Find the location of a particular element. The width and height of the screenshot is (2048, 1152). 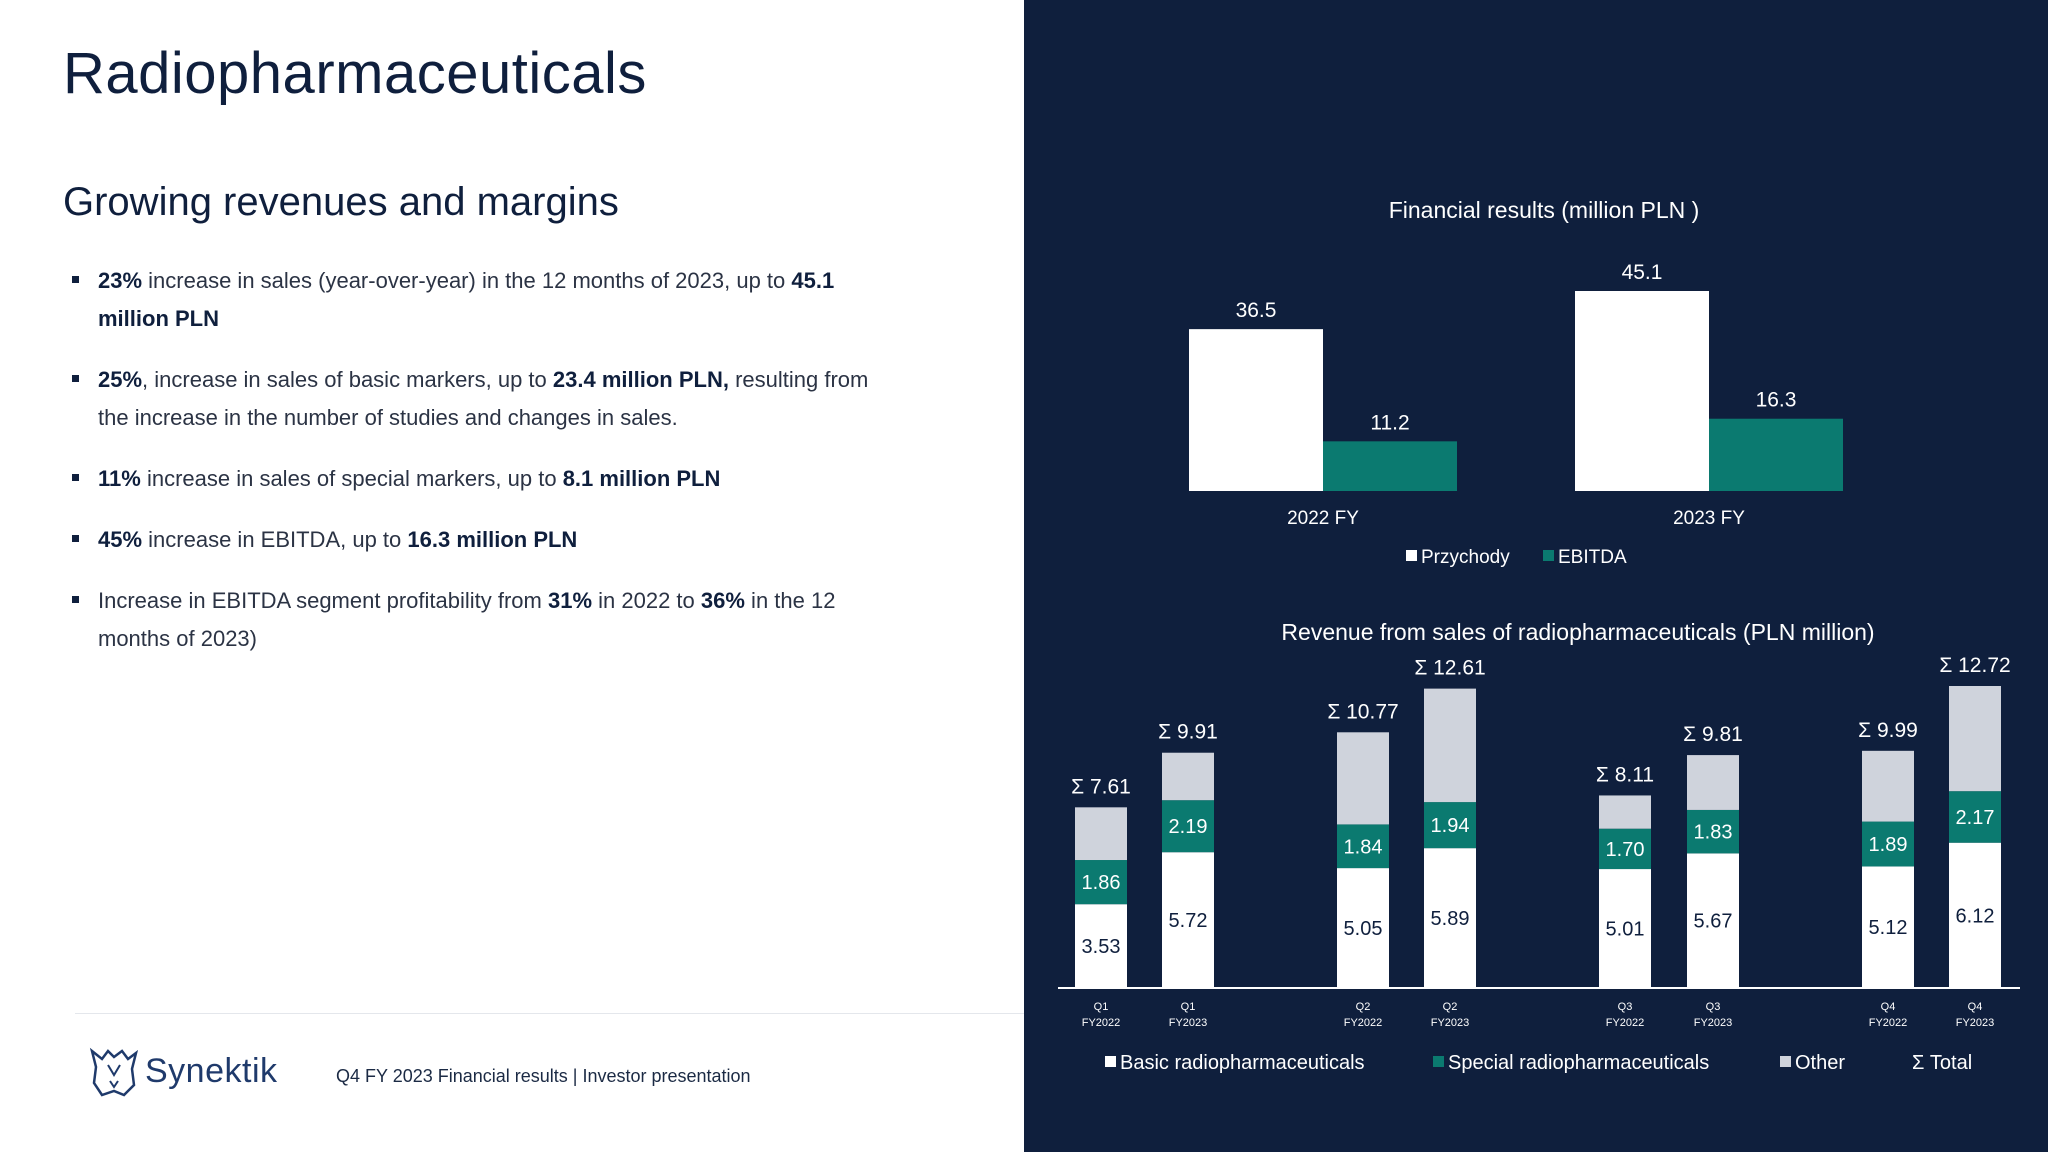

segment-label: 5.12 is located at coordinates (1888, 928).